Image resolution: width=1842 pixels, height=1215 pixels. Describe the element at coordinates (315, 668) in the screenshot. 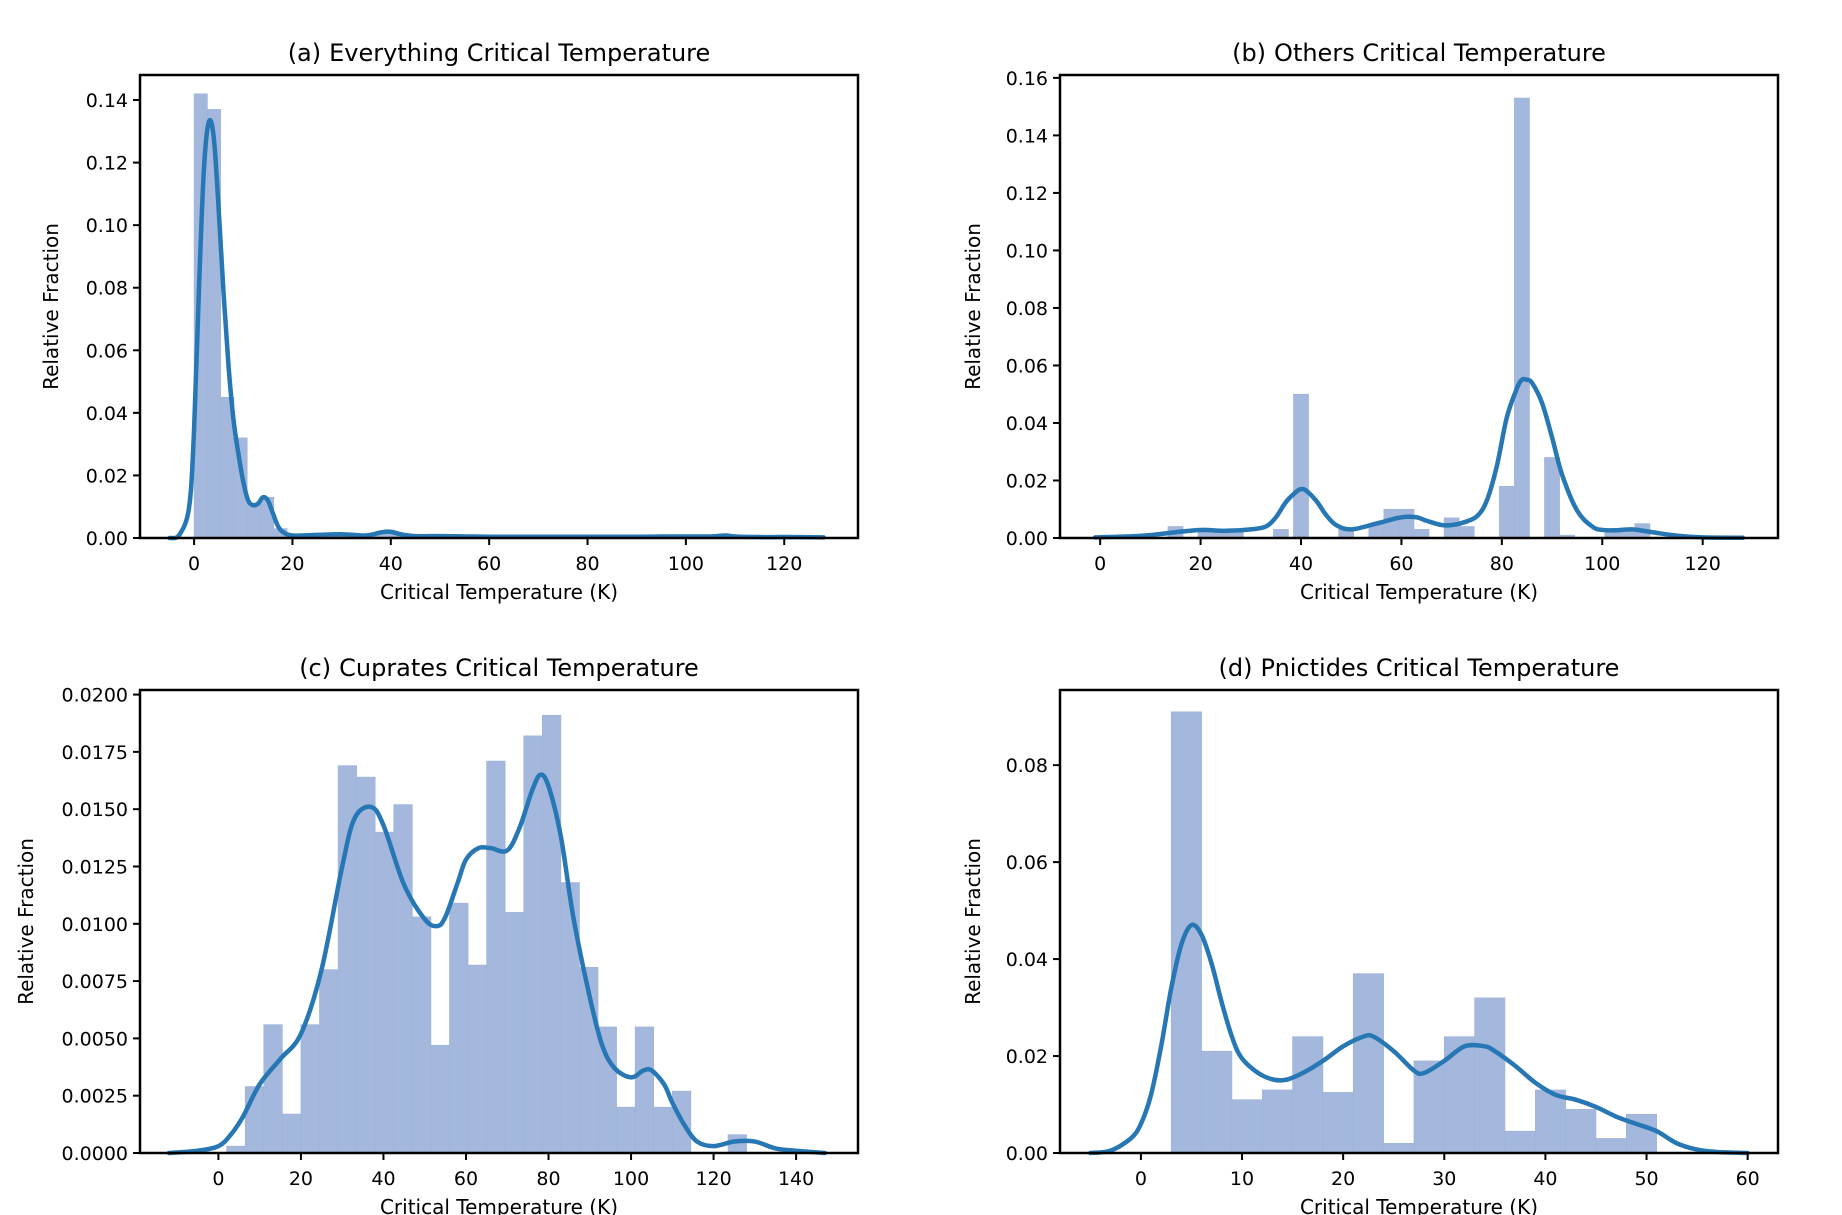

I see `chart-title-prefix: (c)` at that location.